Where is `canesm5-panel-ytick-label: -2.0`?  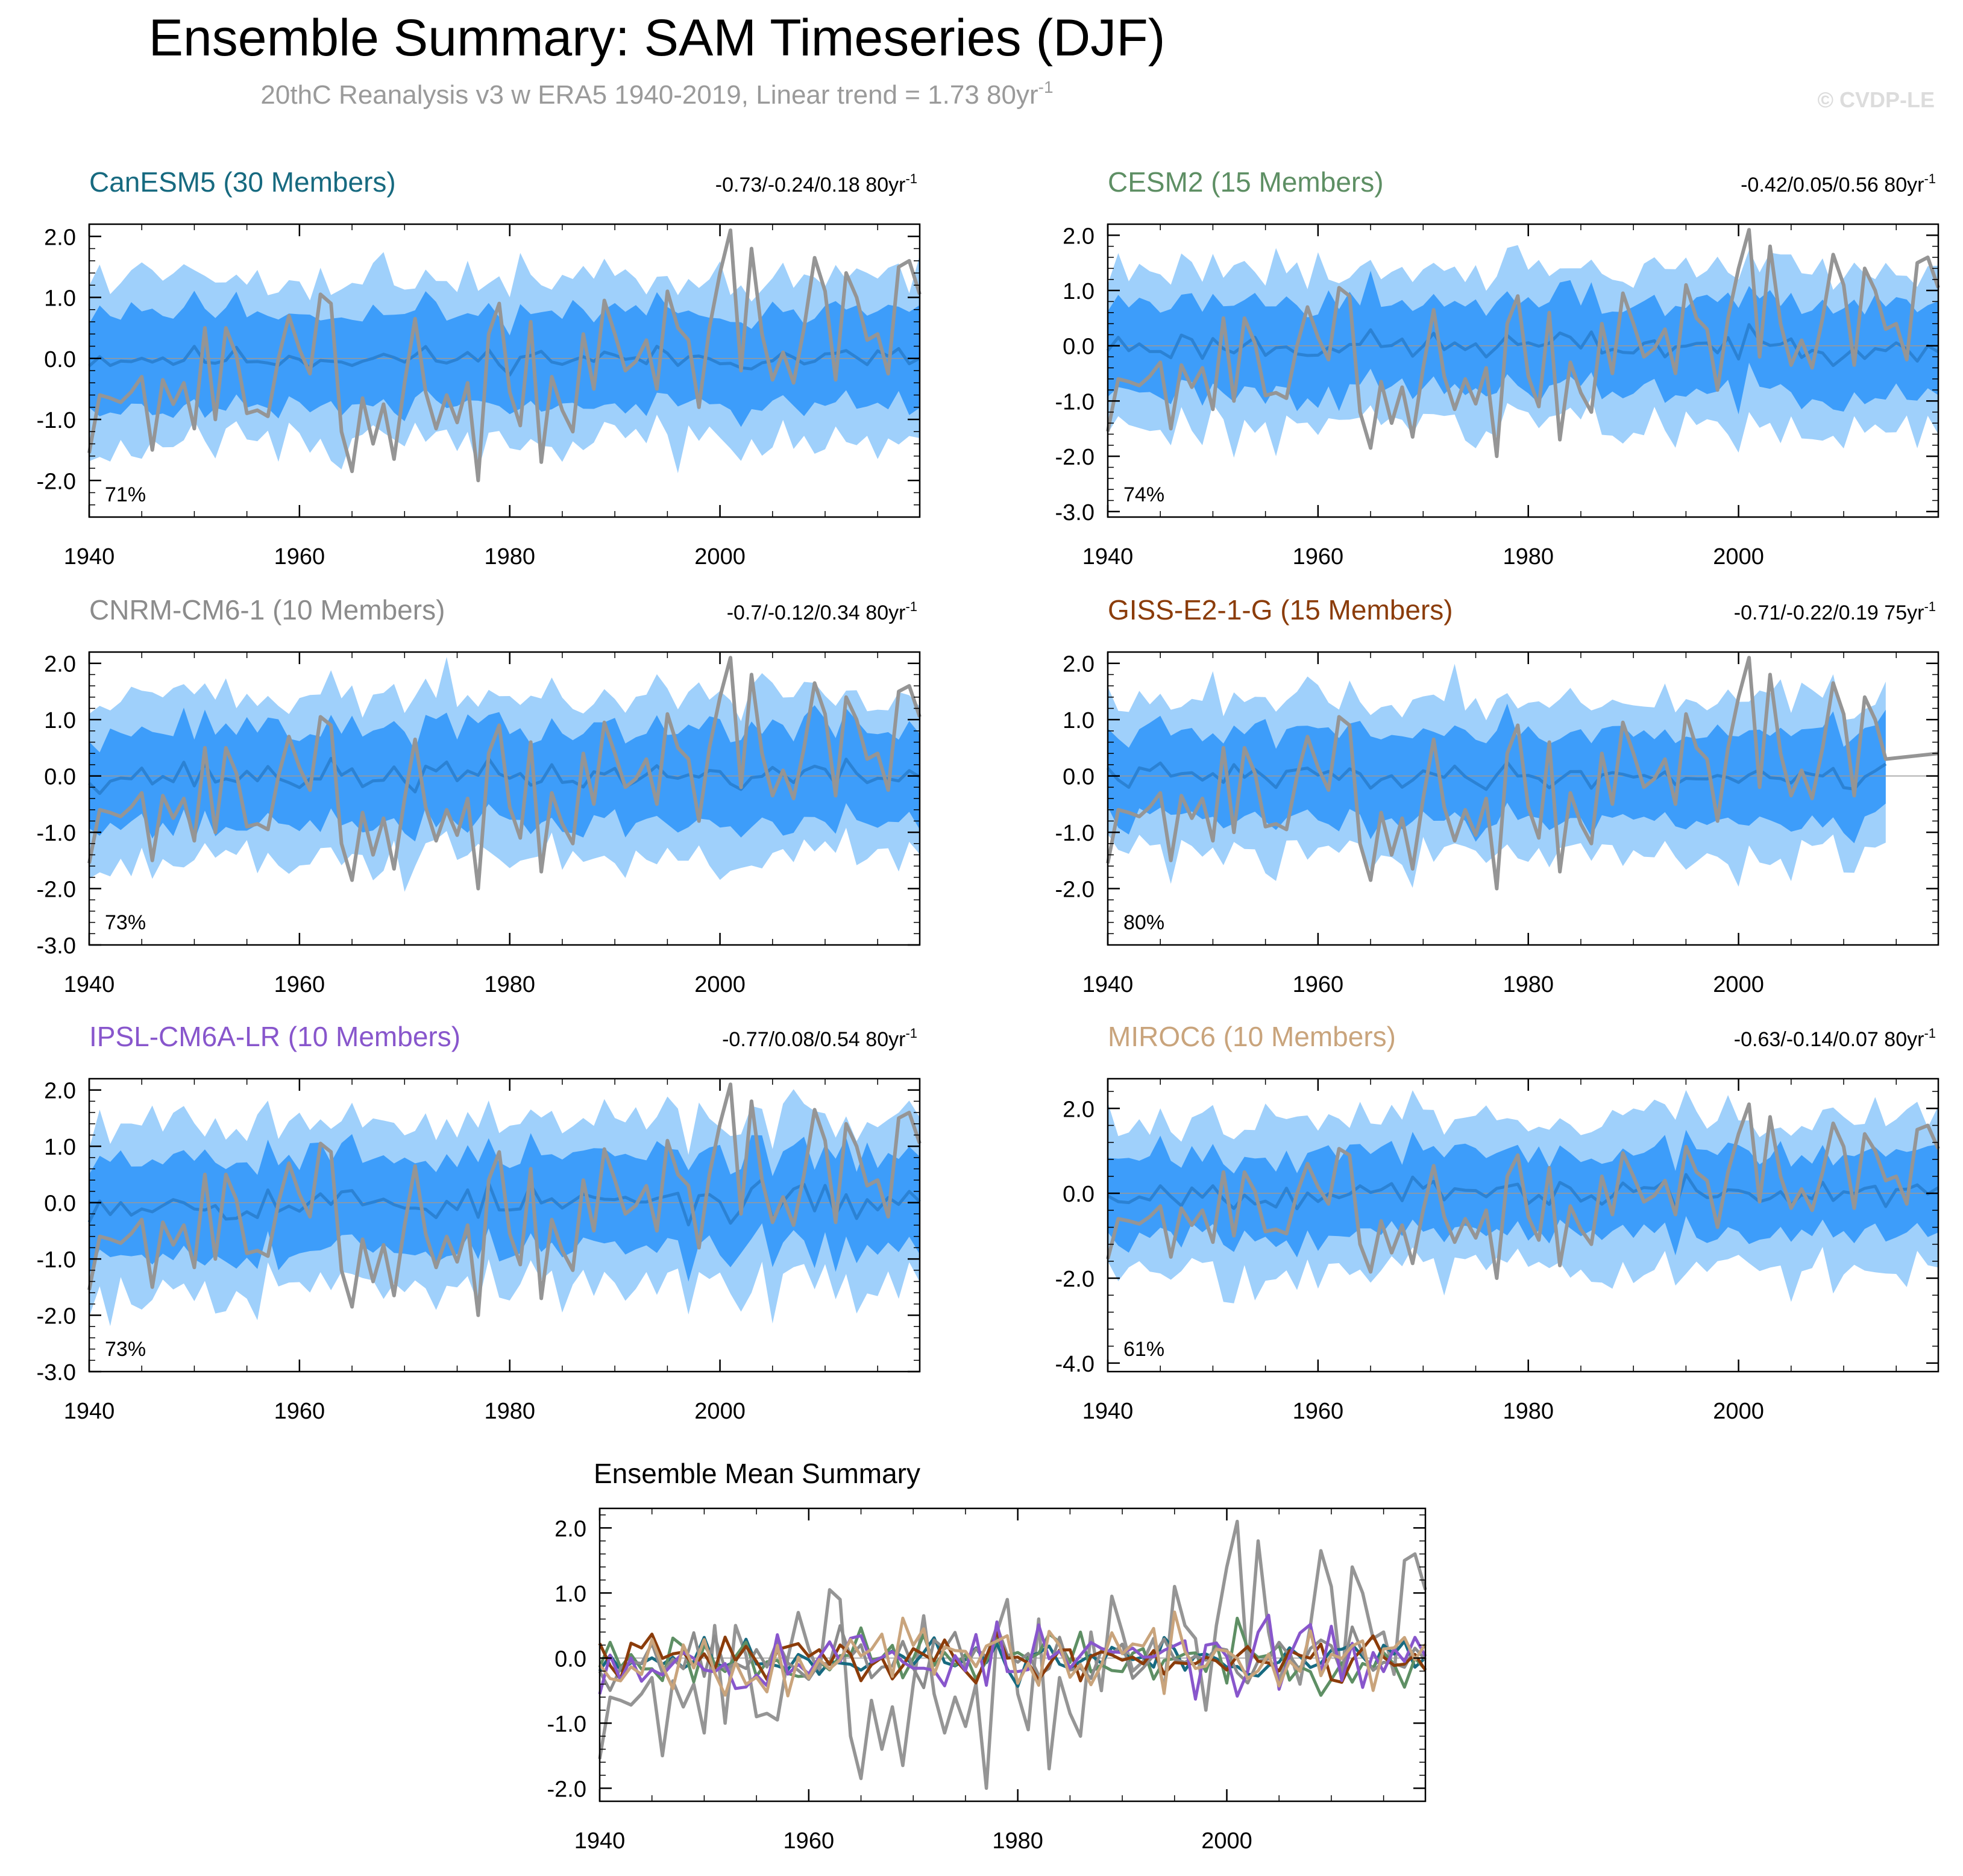 canesm5-panel-ytick-label: -2.0 is located at coordinates (56, 481).